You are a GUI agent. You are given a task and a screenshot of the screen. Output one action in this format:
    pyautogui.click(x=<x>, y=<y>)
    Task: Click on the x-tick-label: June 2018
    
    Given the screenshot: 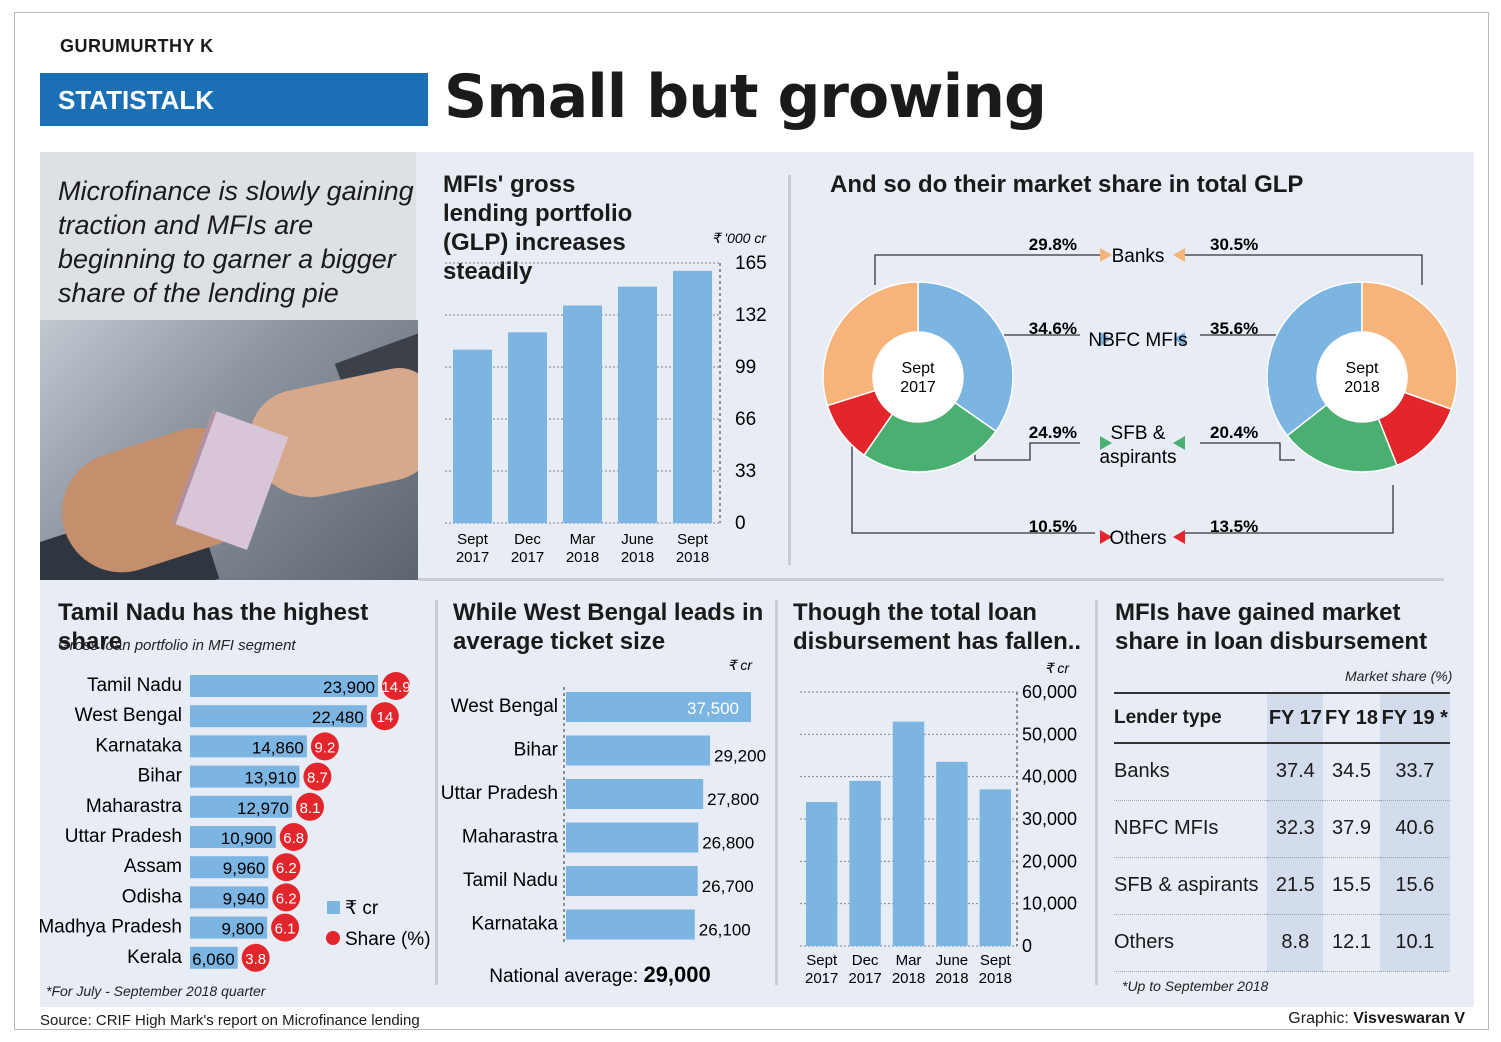 What is the action you would take?
    pyautogui.click(x=951, y=969)
    